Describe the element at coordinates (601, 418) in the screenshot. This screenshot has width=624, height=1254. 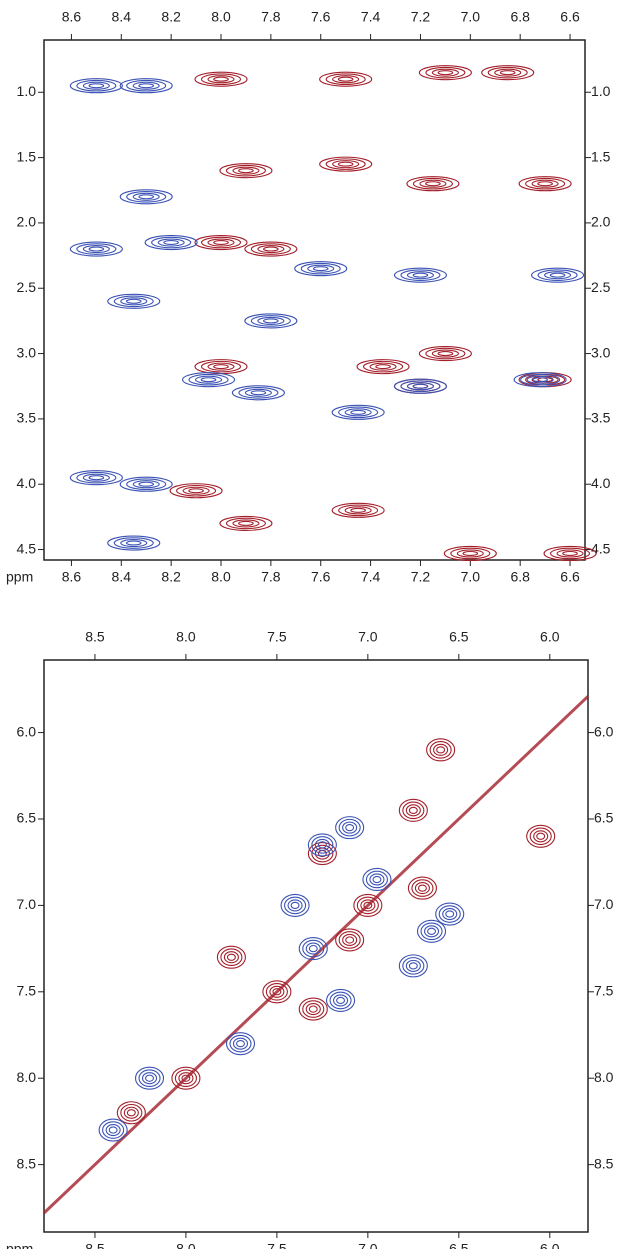
I see `y-tick-label: 3.5` at that location.